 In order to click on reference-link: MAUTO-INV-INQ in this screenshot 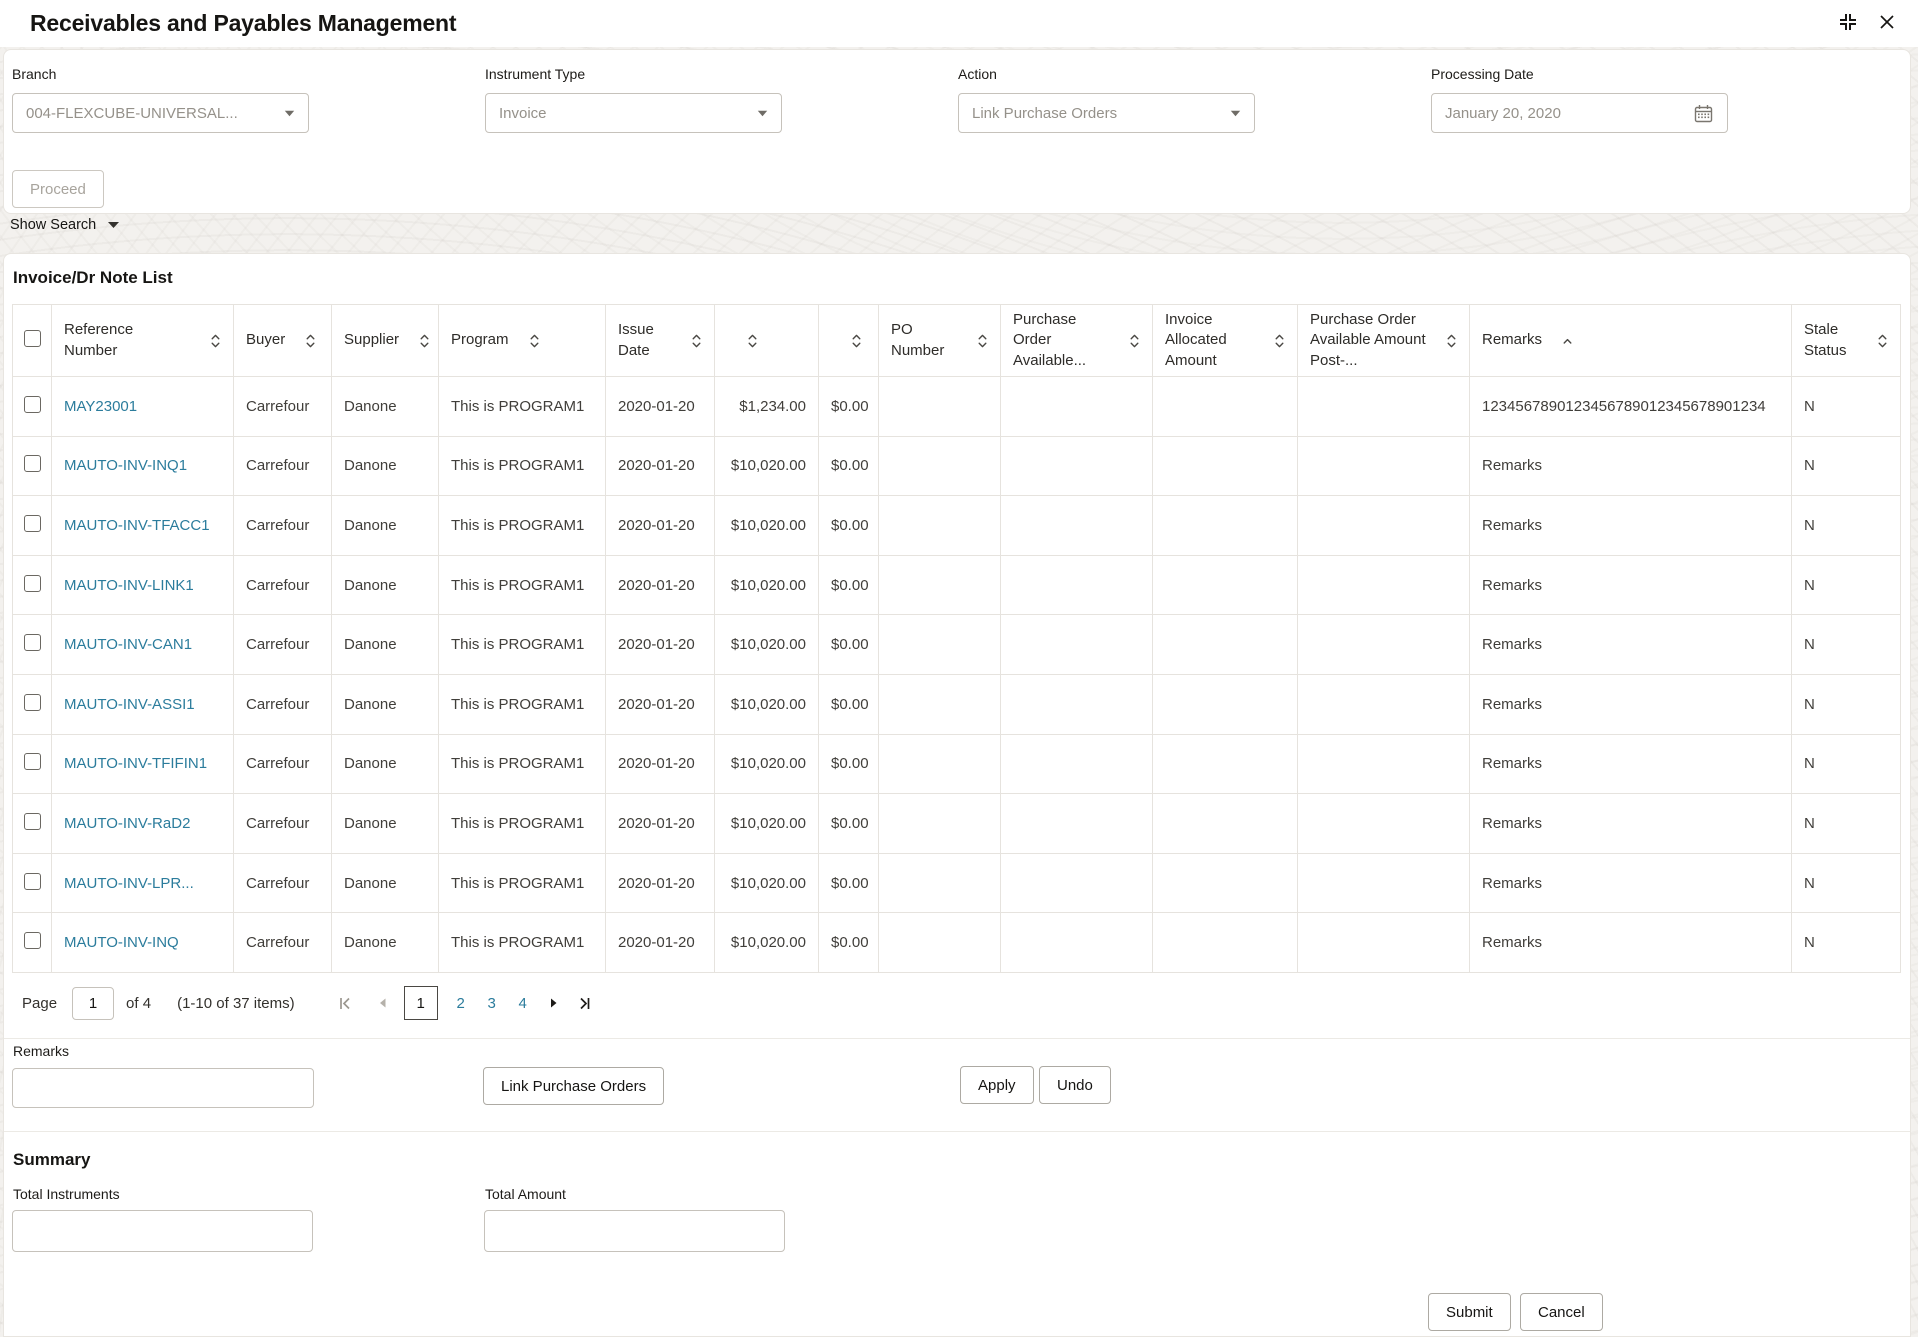, I will do `click(121, 943)`.